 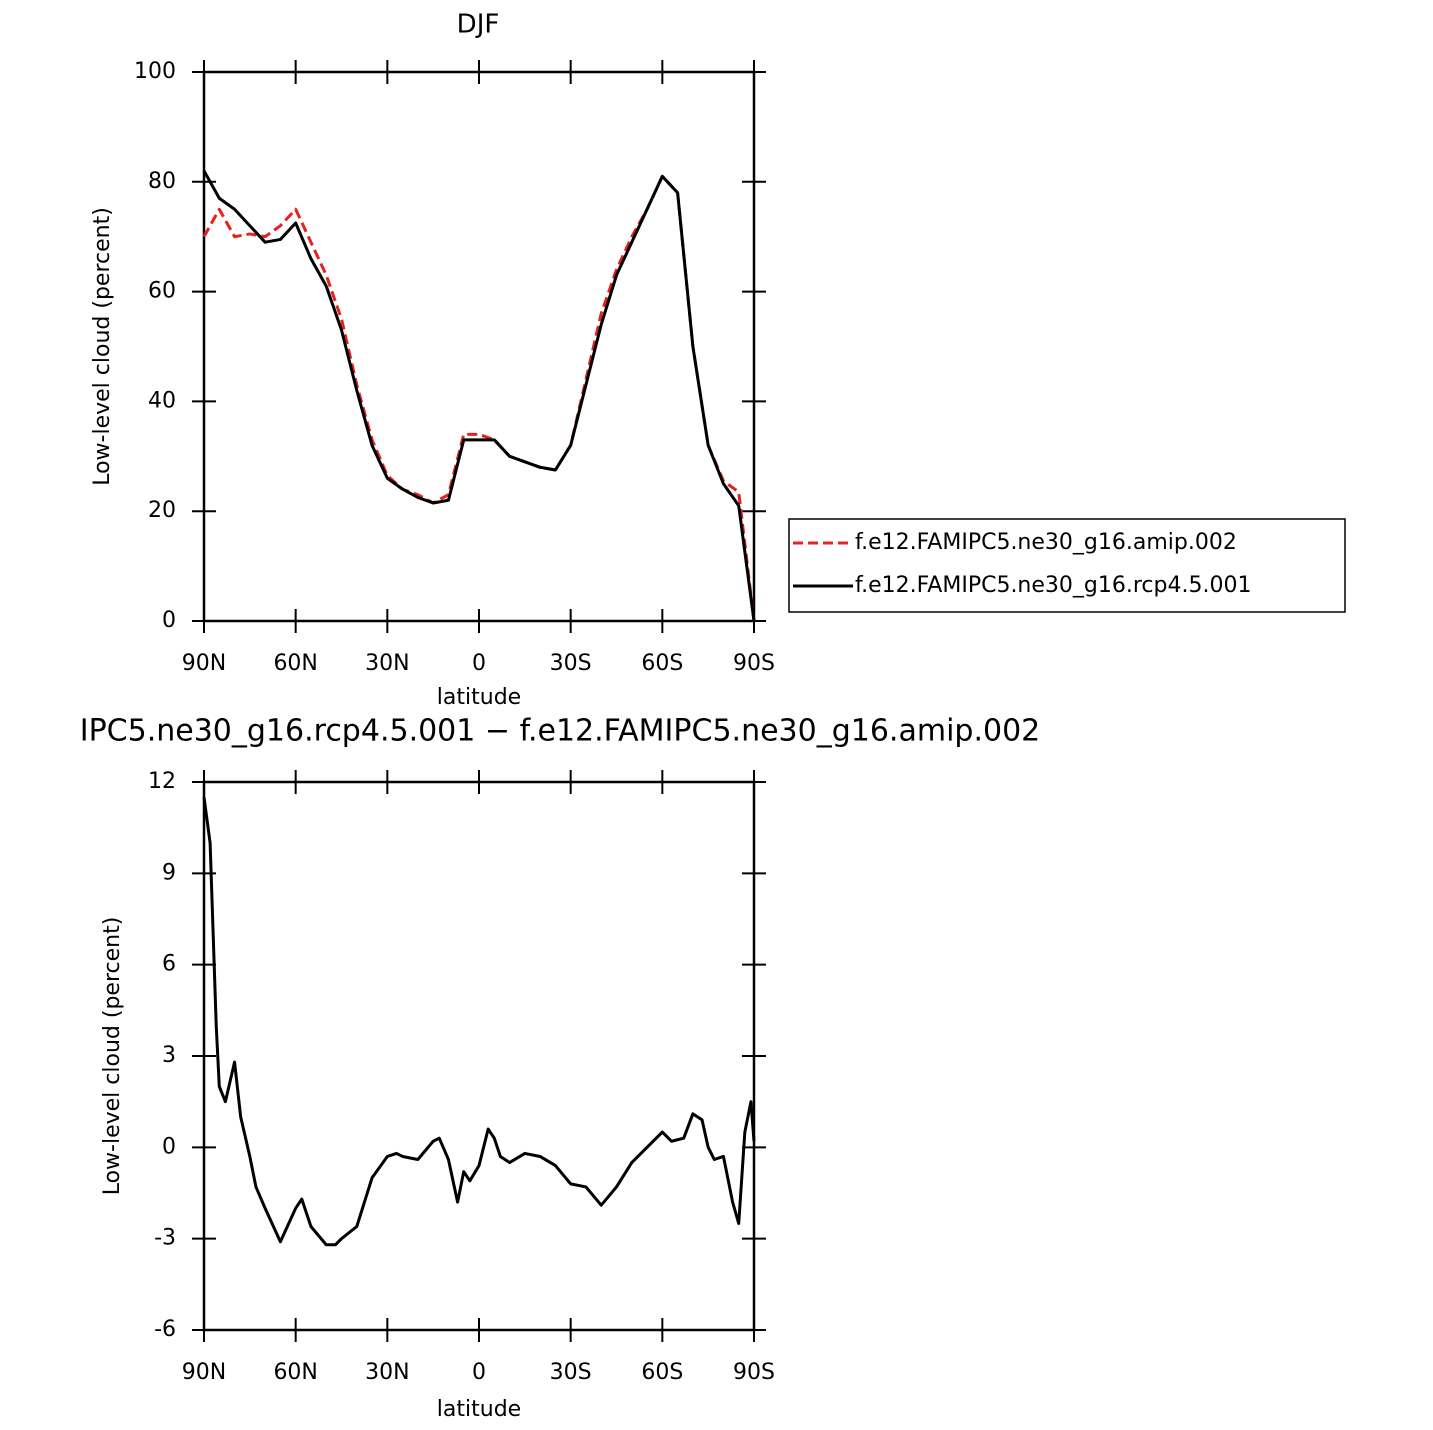 I want to click on y-tick-label: 40, so click(x=162, y=400).